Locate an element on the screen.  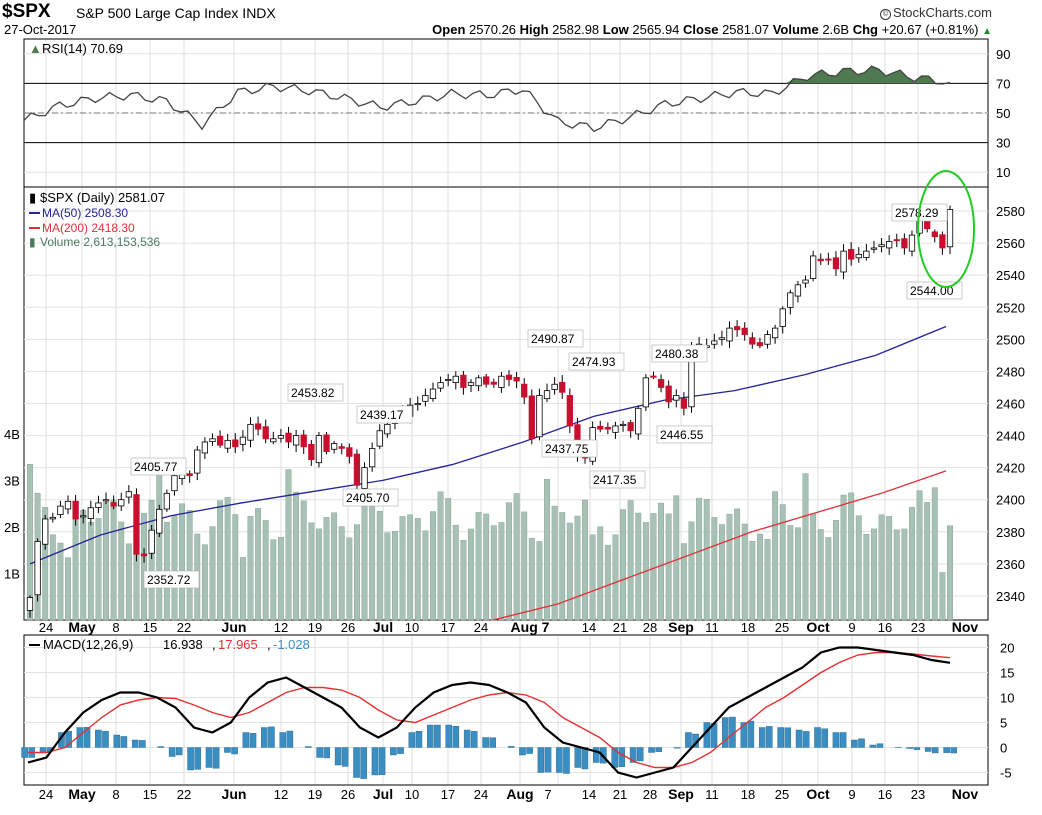
rsi-series is located at coordinates (487, 99).